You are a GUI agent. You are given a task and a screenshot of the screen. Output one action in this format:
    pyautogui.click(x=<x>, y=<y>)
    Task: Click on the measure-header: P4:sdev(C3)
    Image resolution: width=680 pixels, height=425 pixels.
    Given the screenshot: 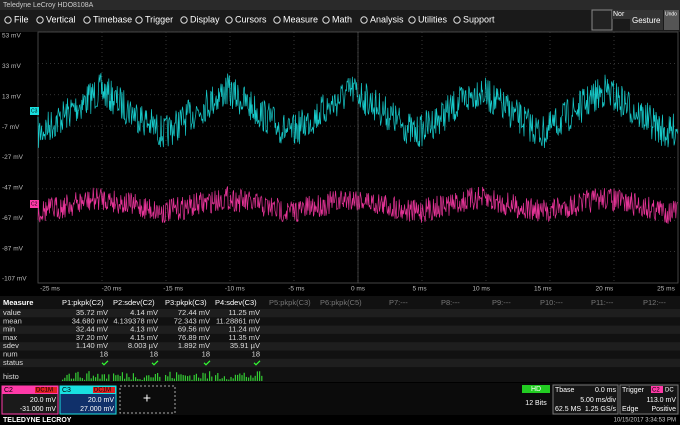 What is the action you would take?
    pyautogui.click(x=236, y=302)
    